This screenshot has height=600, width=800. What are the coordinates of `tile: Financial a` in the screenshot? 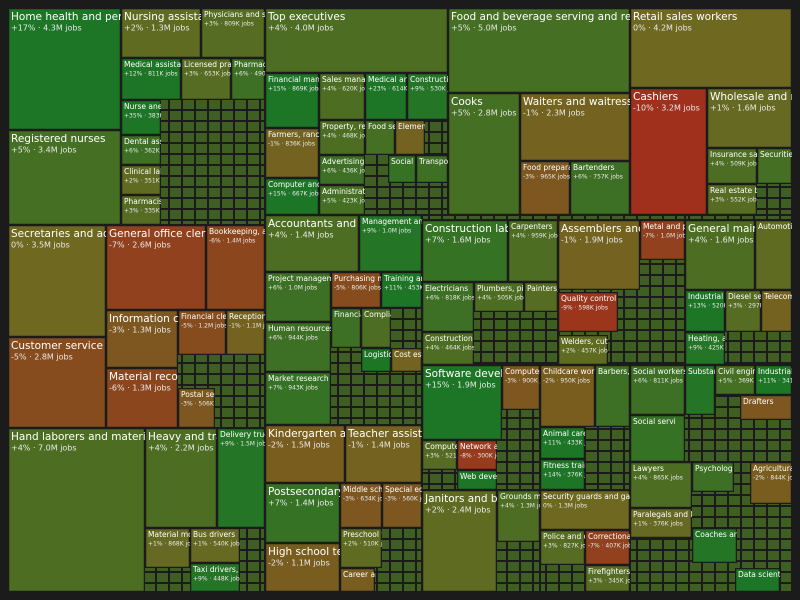 It's located at (346, 328).